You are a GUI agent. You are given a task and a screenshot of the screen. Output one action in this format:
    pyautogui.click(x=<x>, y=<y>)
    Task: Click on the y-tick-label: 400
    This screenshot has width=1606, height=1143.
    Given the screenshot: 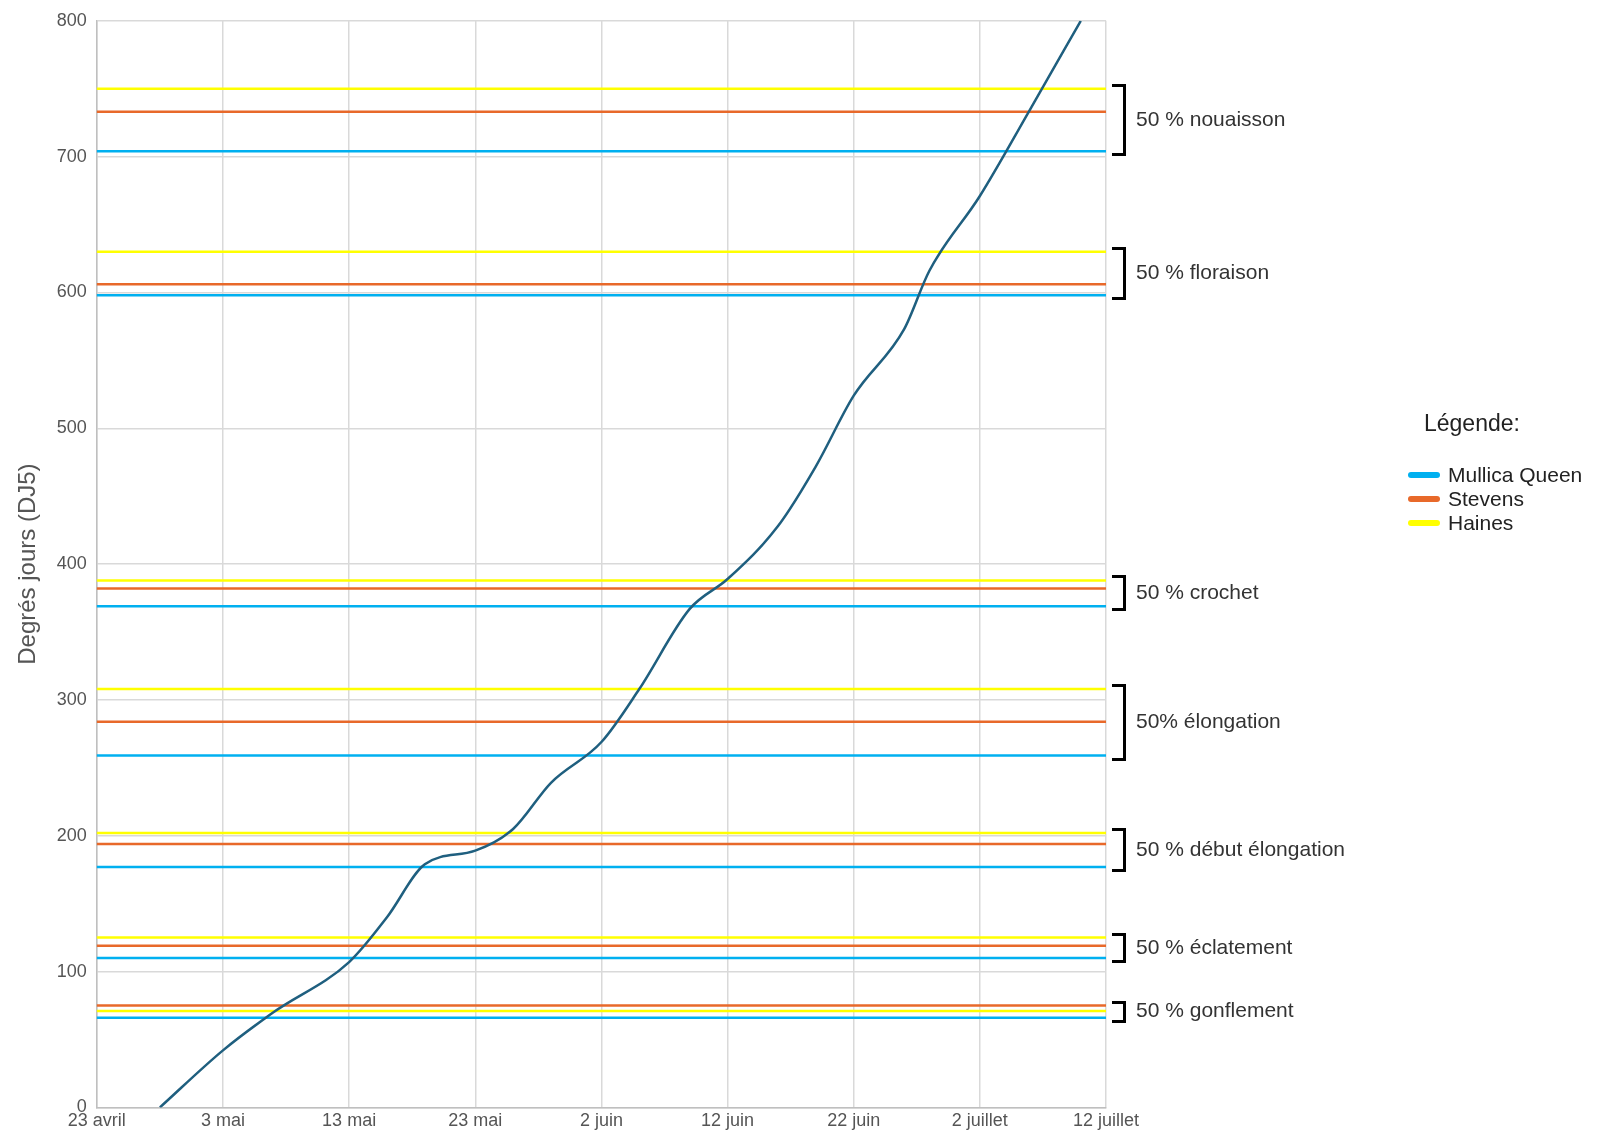 What is the action you would take?
    pyautogui.click(x=71, y=563)
    